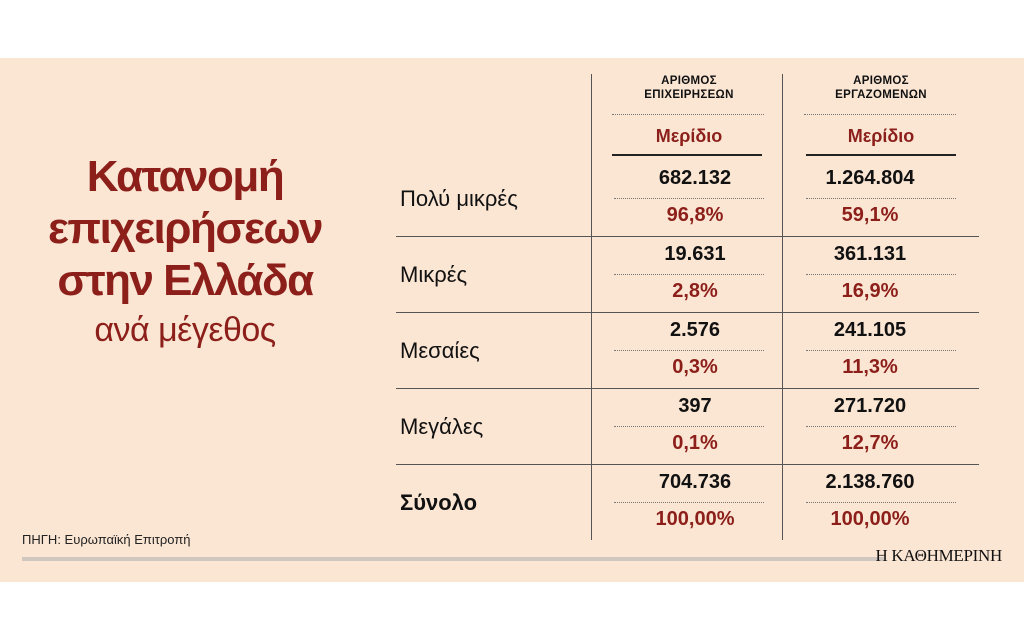 This screenshot has width=1024, height=640. Describe the element at coordinates (695, 215) in the screenshot. I see `cell-firms-share: 96,8%` at that location.